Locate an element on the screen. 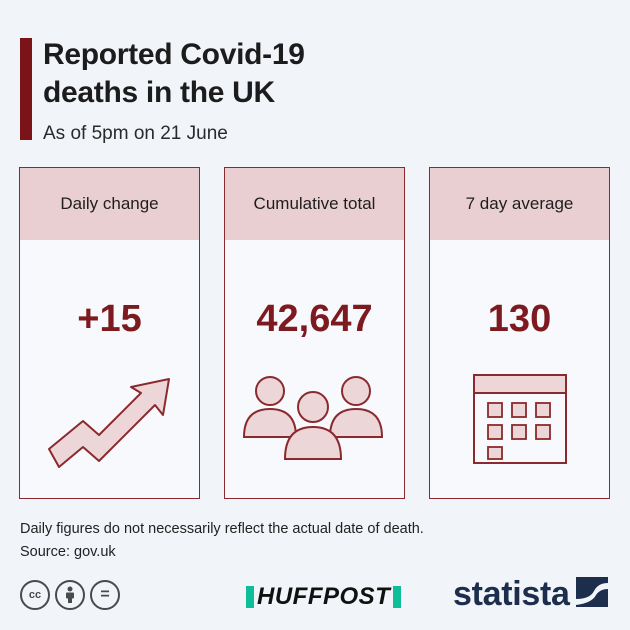  card-label: Cumulative total is located at coordinates (314, 204).